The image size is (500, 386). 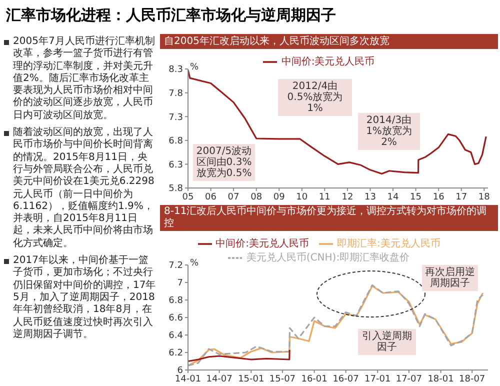 I want to click on x-tick-label: 18-07, so click(x=472, y=379).